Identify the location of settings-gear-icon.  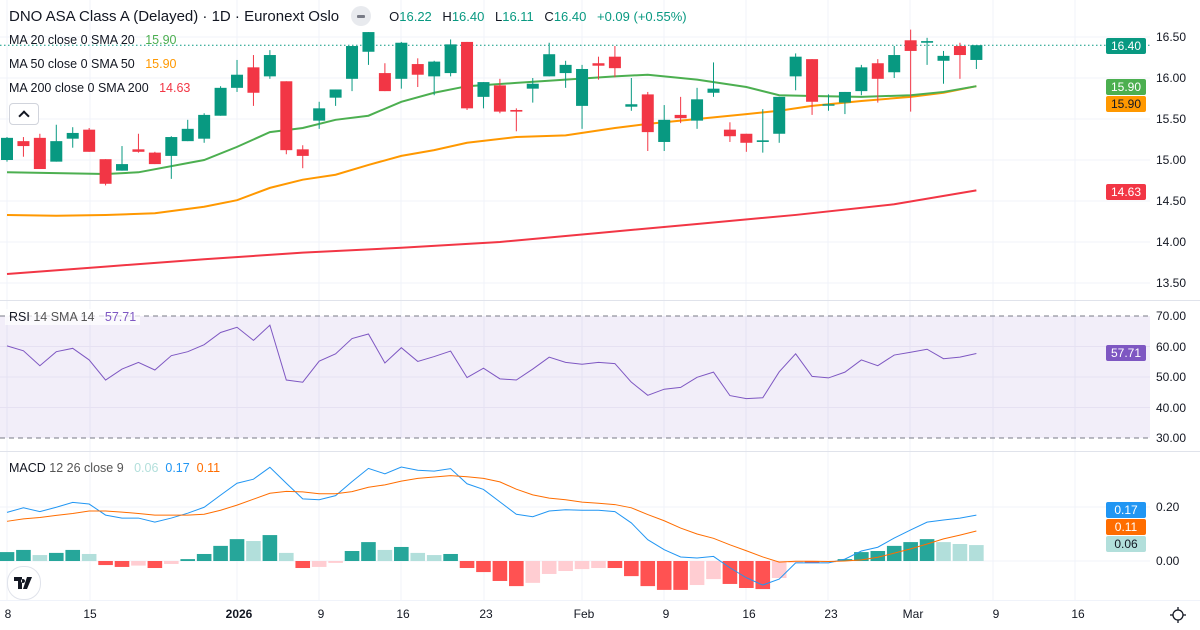
(1178, 615).